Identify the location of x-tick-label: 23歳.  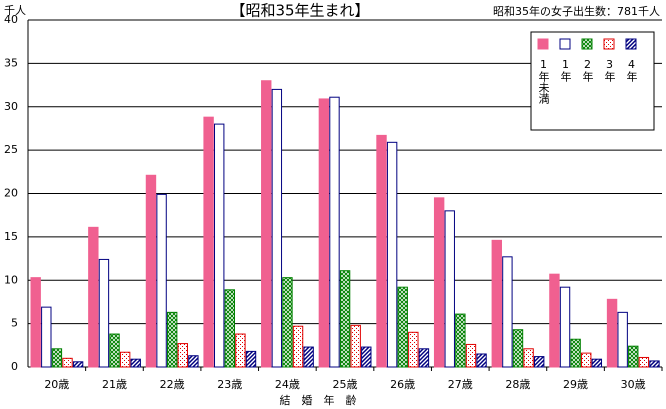
(229, 384).